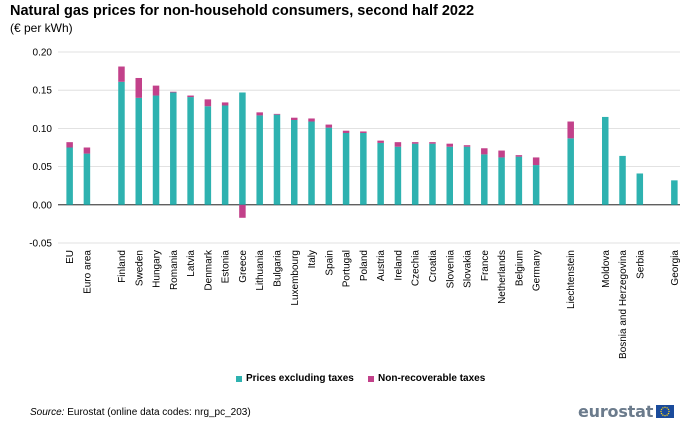 This screenshot has width=692, height=430. I want to click on bar-non-recoverable-taxes-spain, so click(329, 126).